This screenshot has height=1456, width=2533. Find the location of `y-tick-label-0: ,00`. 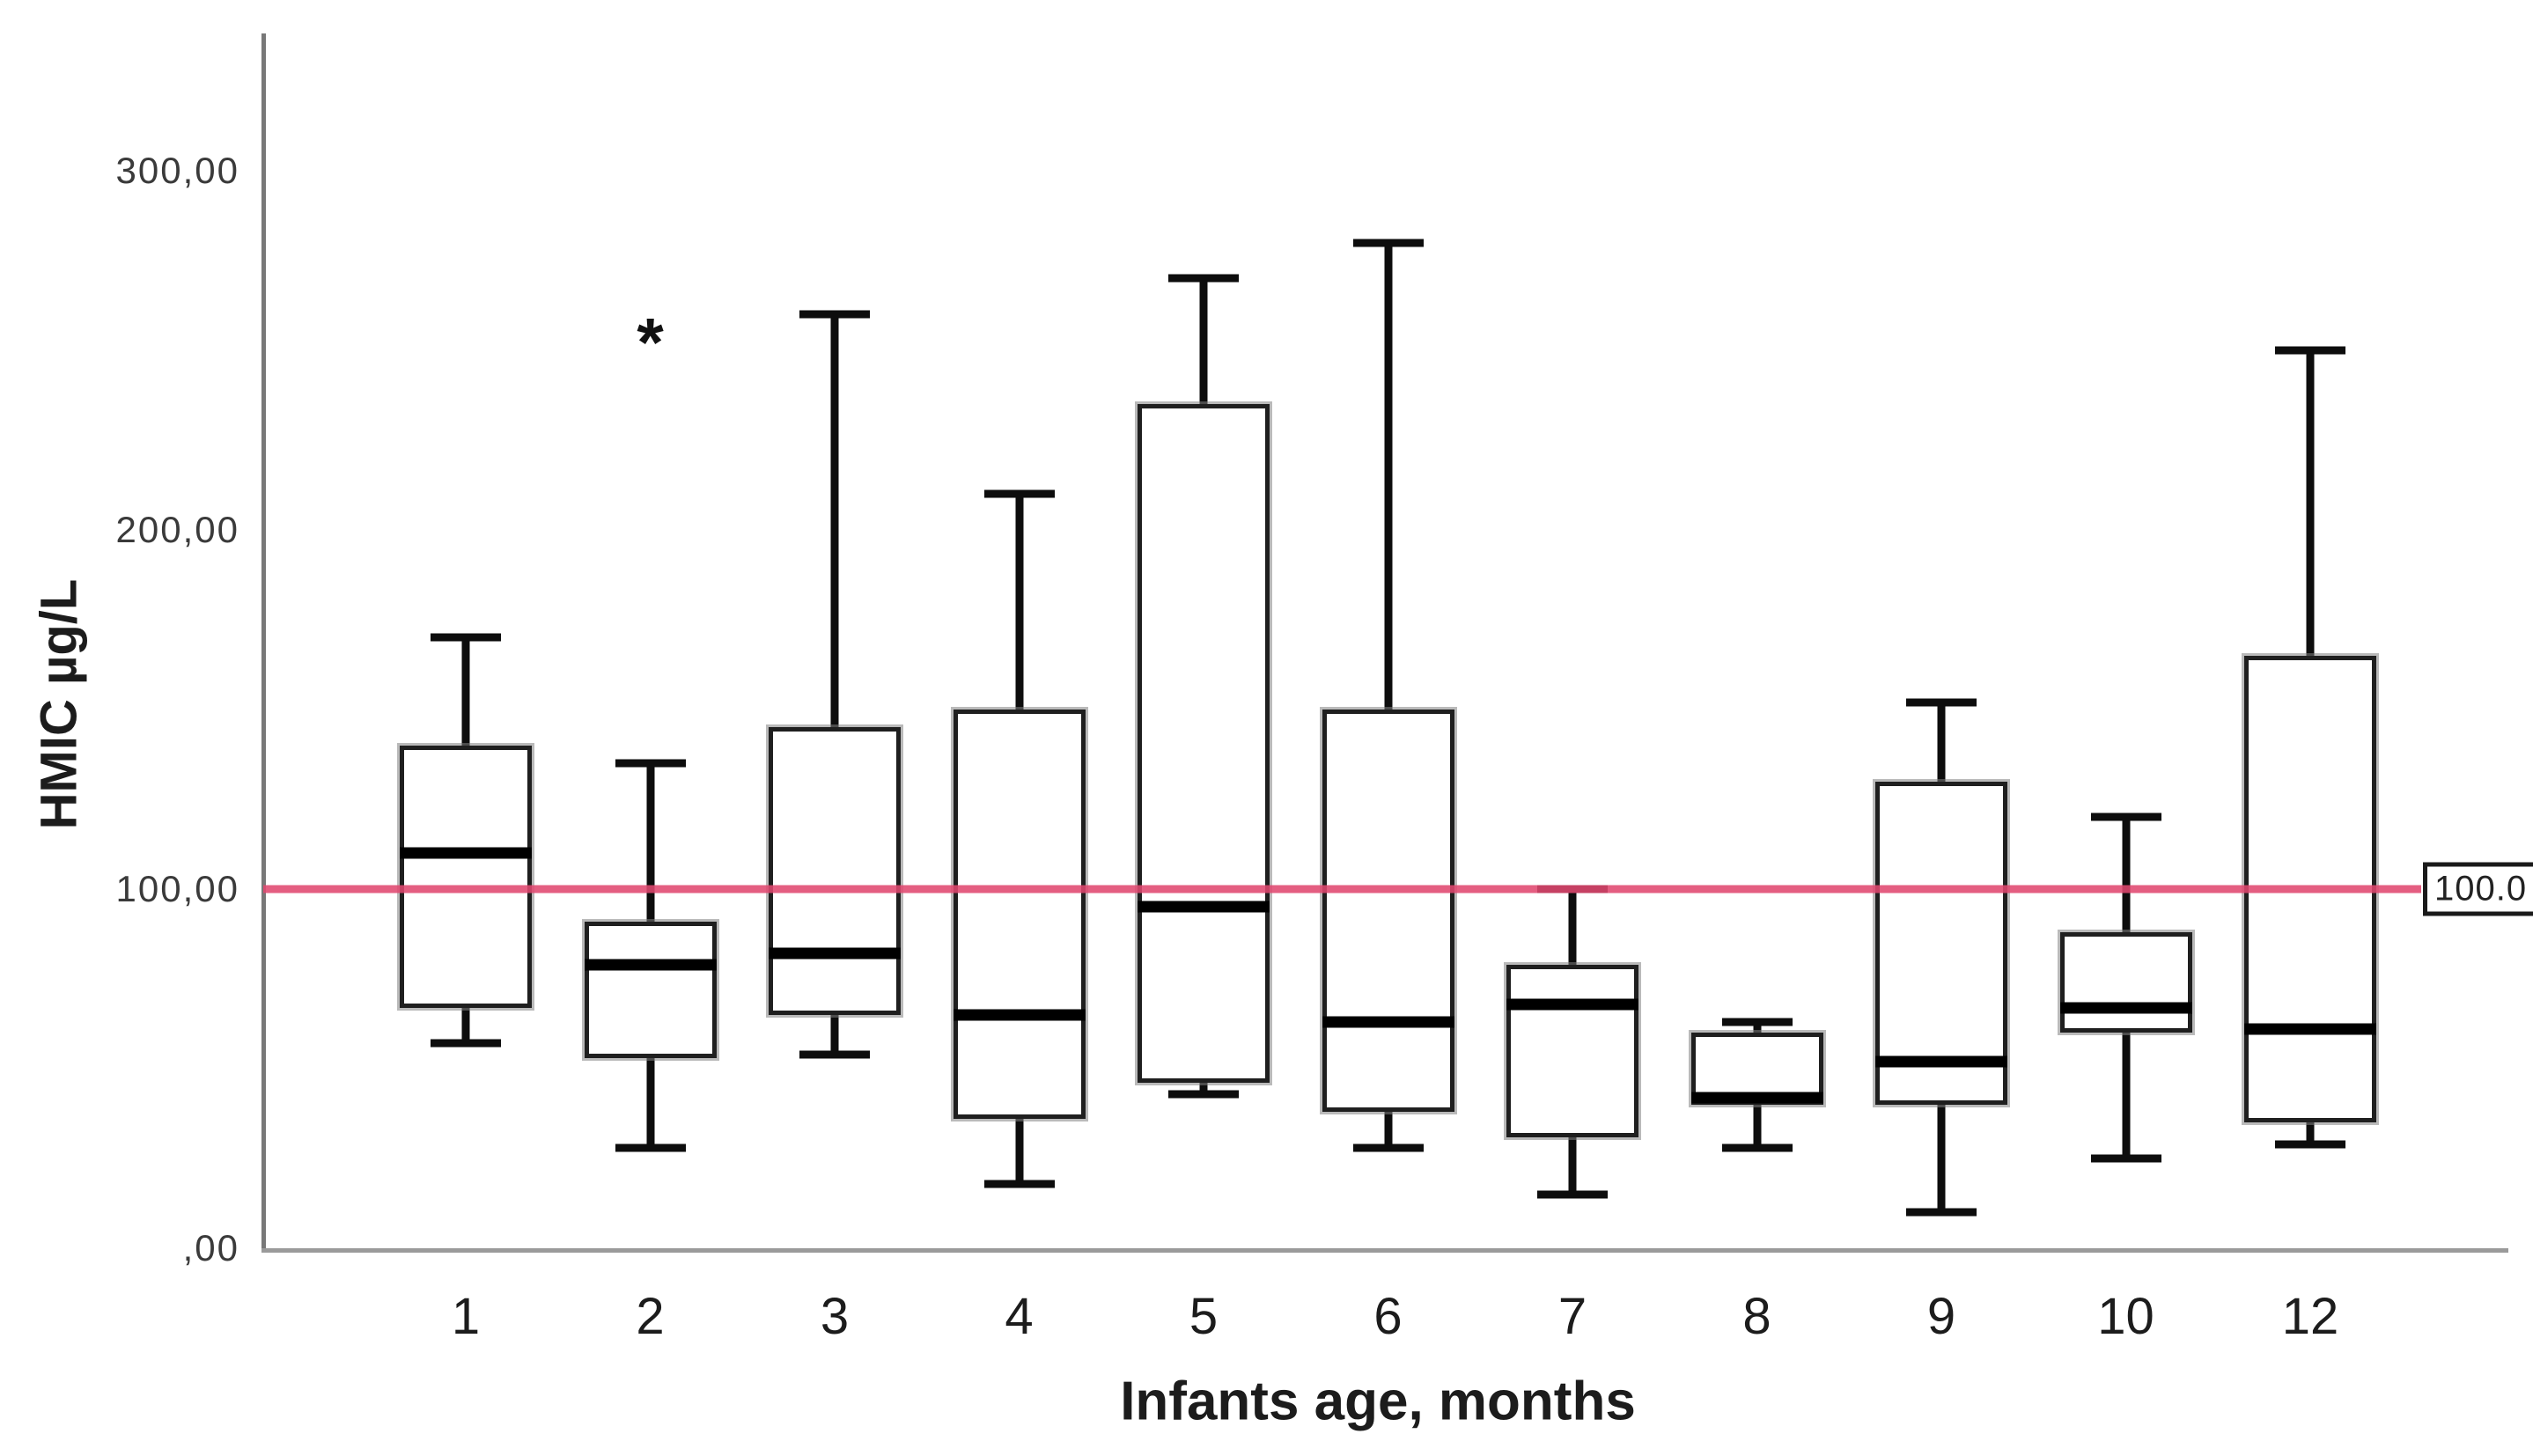

y-tick-label-0: ,00 is located at coordinates (210, 1247).